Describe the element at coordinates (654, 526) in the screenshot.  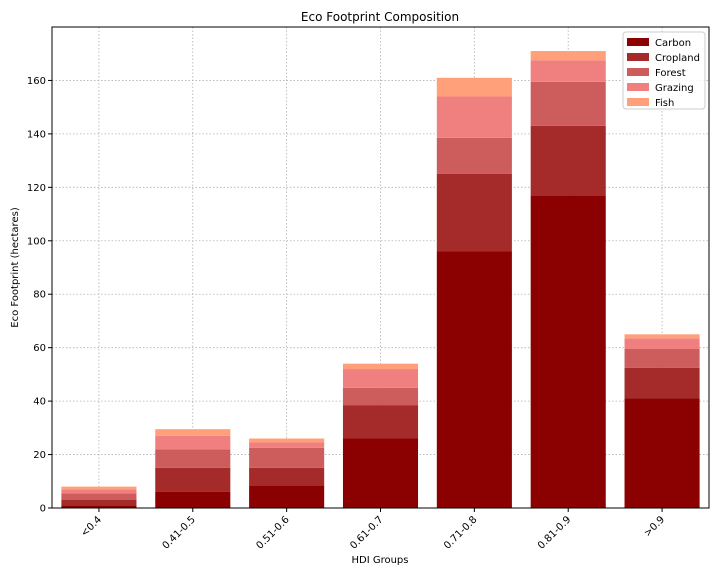
I see `x-tick-label: >0.9` at that location.